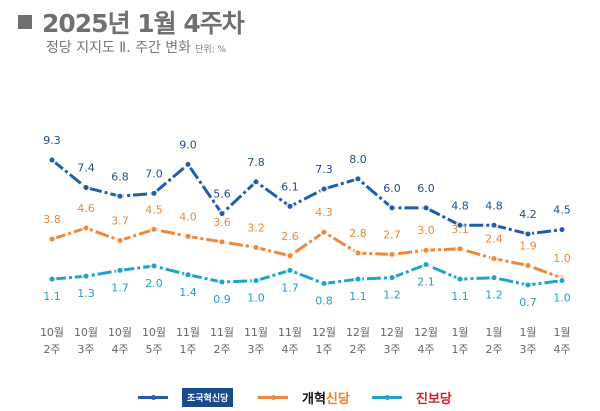  What do you see at coordinates (154, 283) in the screenshot?
I see `data-label: 2.0` at bounding box center [154, 283].